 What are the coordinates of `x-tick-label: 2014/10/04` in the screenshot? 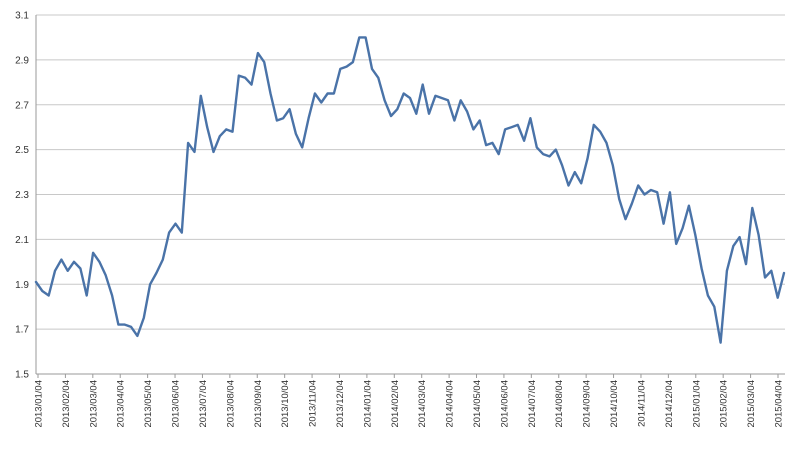 It's located at (614, 404).